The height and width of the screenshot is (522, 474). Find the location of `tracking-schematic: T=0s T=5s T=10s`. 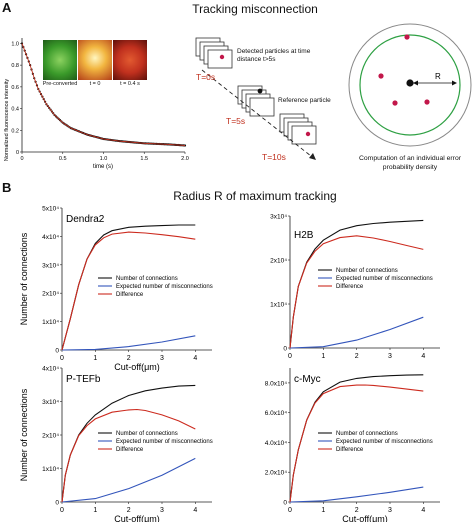

tracking-schematic: T=0s T=5s T=10s is located at coordinates (256, 99).